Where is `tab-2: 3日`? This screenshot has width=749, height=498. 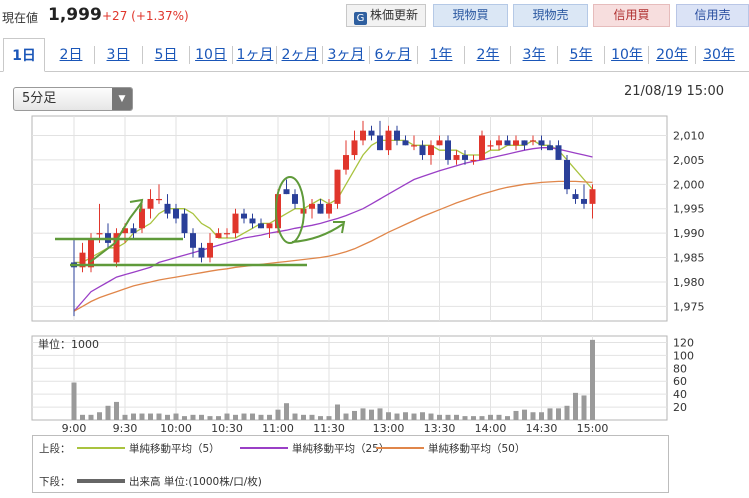
tab-2: 3日 is located at coordinates (118, 55).